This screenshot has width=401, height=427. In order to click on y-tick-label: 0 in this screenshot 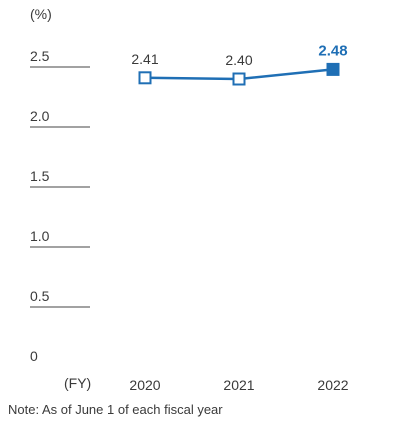, I will do `click(34, 356)`.